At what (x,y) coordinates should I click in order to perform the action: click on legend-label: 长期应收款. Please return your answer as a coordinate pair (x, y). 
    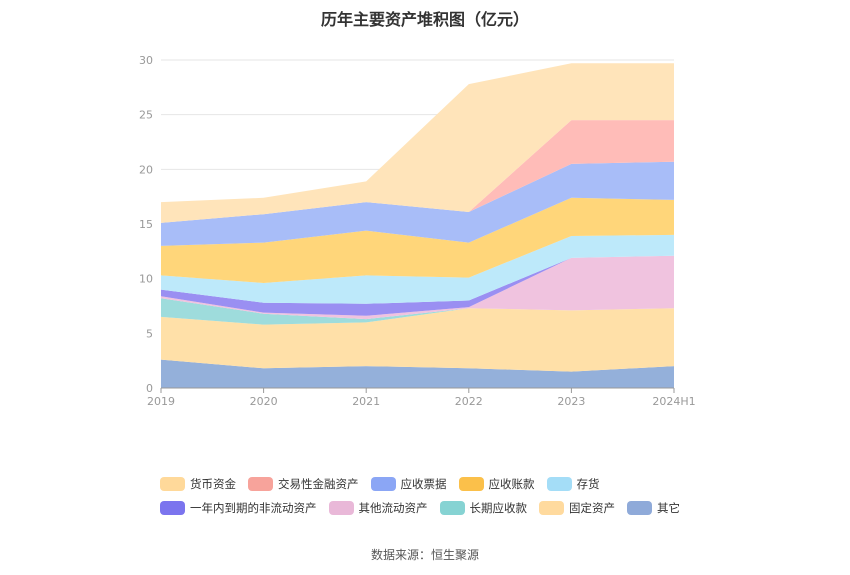
    Looking at the image, I should click on (498, 508).